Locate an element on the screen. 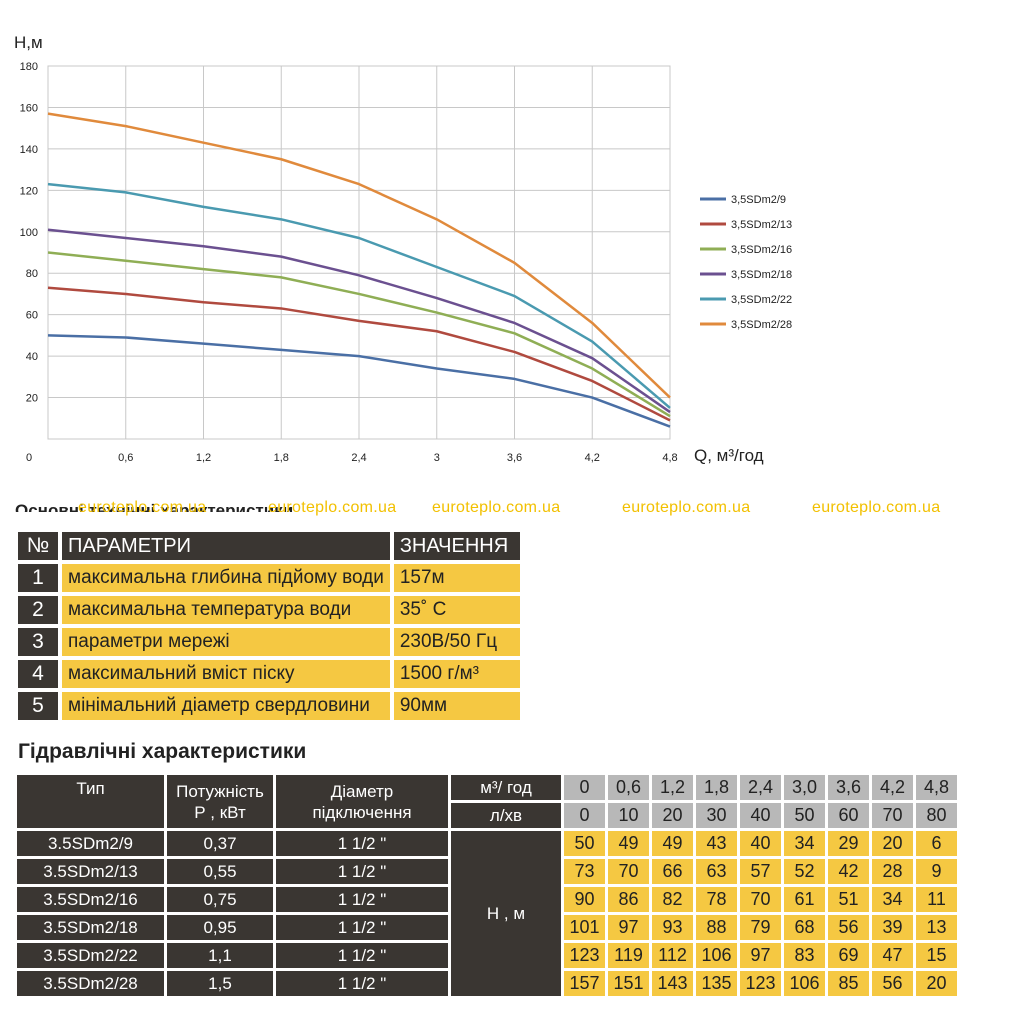  parameter-value: 230В/50 Гц is located at coordinates (456, 642).